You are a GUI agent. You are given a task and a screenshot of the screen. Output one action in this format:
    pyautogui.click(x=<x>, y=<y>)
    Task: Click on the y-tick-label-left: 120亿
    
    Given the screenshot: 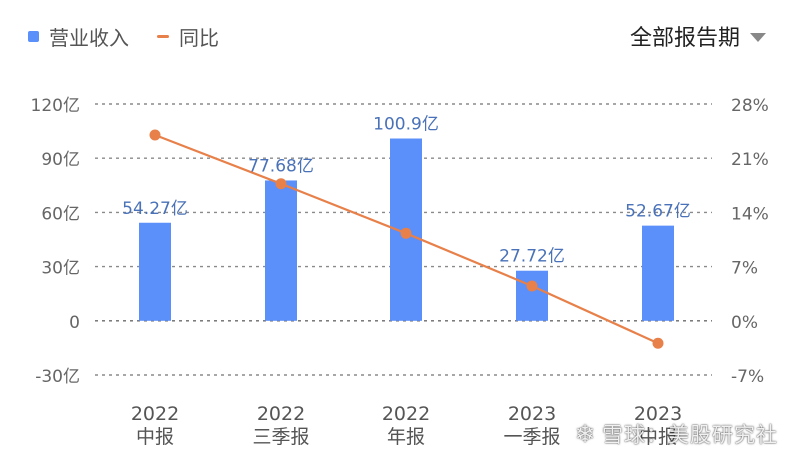 What is the action you would take?
    pyautogui.click(x=55, y=106)
    